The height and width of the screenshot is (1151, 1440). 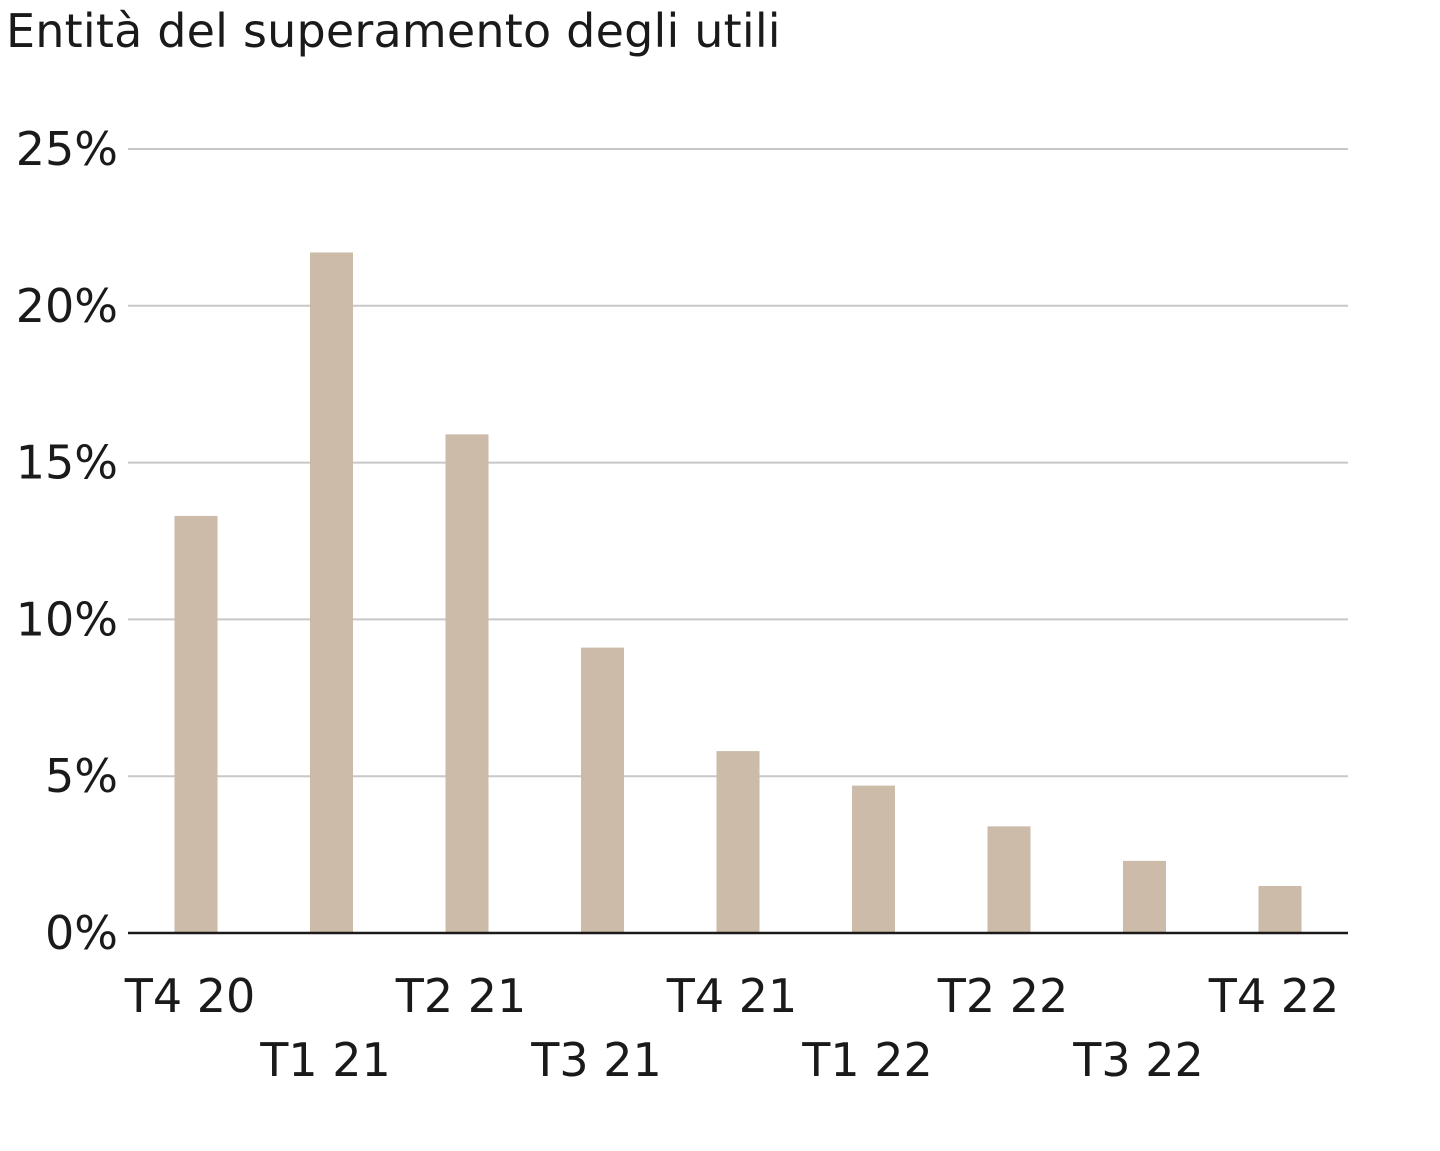 I want to click on y-tick-label: 5%, so click(x=81, y=776).